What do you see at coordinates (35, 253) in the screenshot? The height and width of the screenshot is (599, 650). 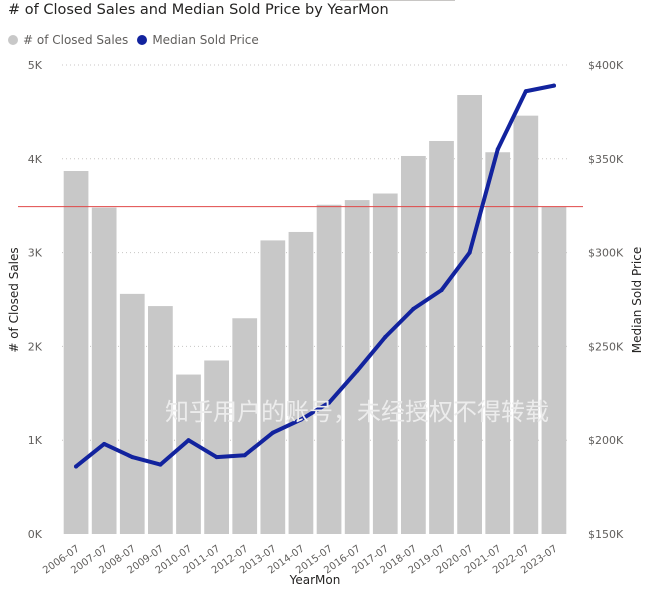 I see `y-left-tick-label: 3K` at bounding box center [35, 253].